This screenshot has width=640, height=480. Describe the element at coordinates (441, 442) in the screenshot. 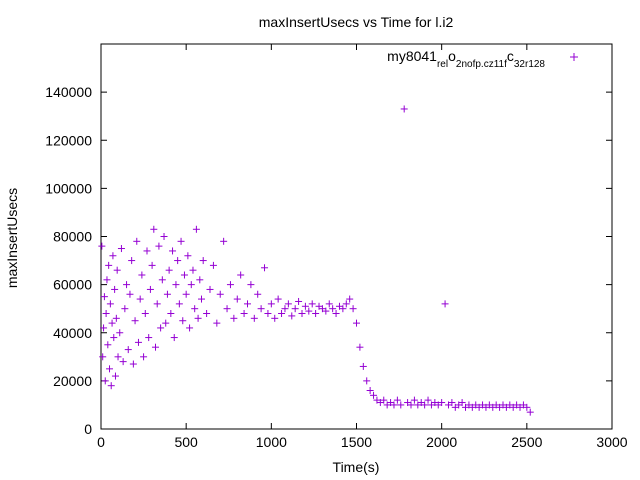

I see `x-tick-label: 2000` at that location.